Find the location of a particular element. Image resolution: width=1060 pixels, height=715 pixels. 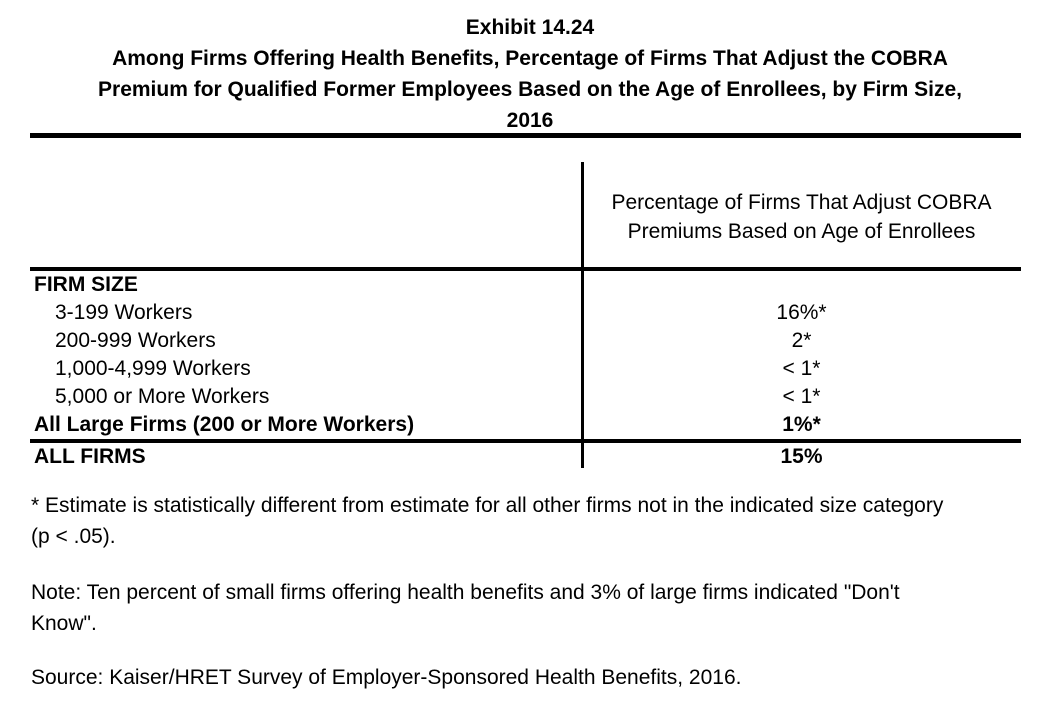

table-row-1000-4999-workers: 1,000-4,999 Workers < 1* is located at coordinates (525, 369).